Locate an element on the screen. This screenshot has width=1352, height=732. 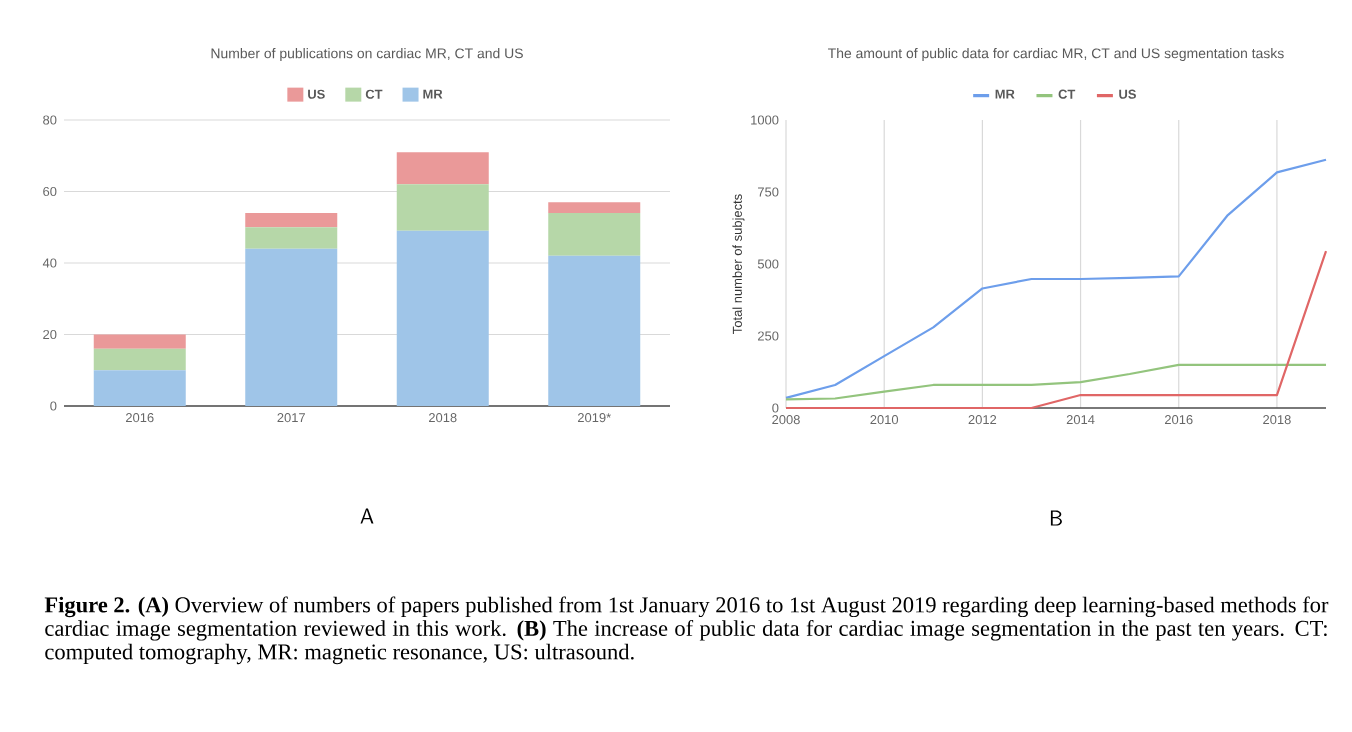
text: A is located at coordinates (367, 516).